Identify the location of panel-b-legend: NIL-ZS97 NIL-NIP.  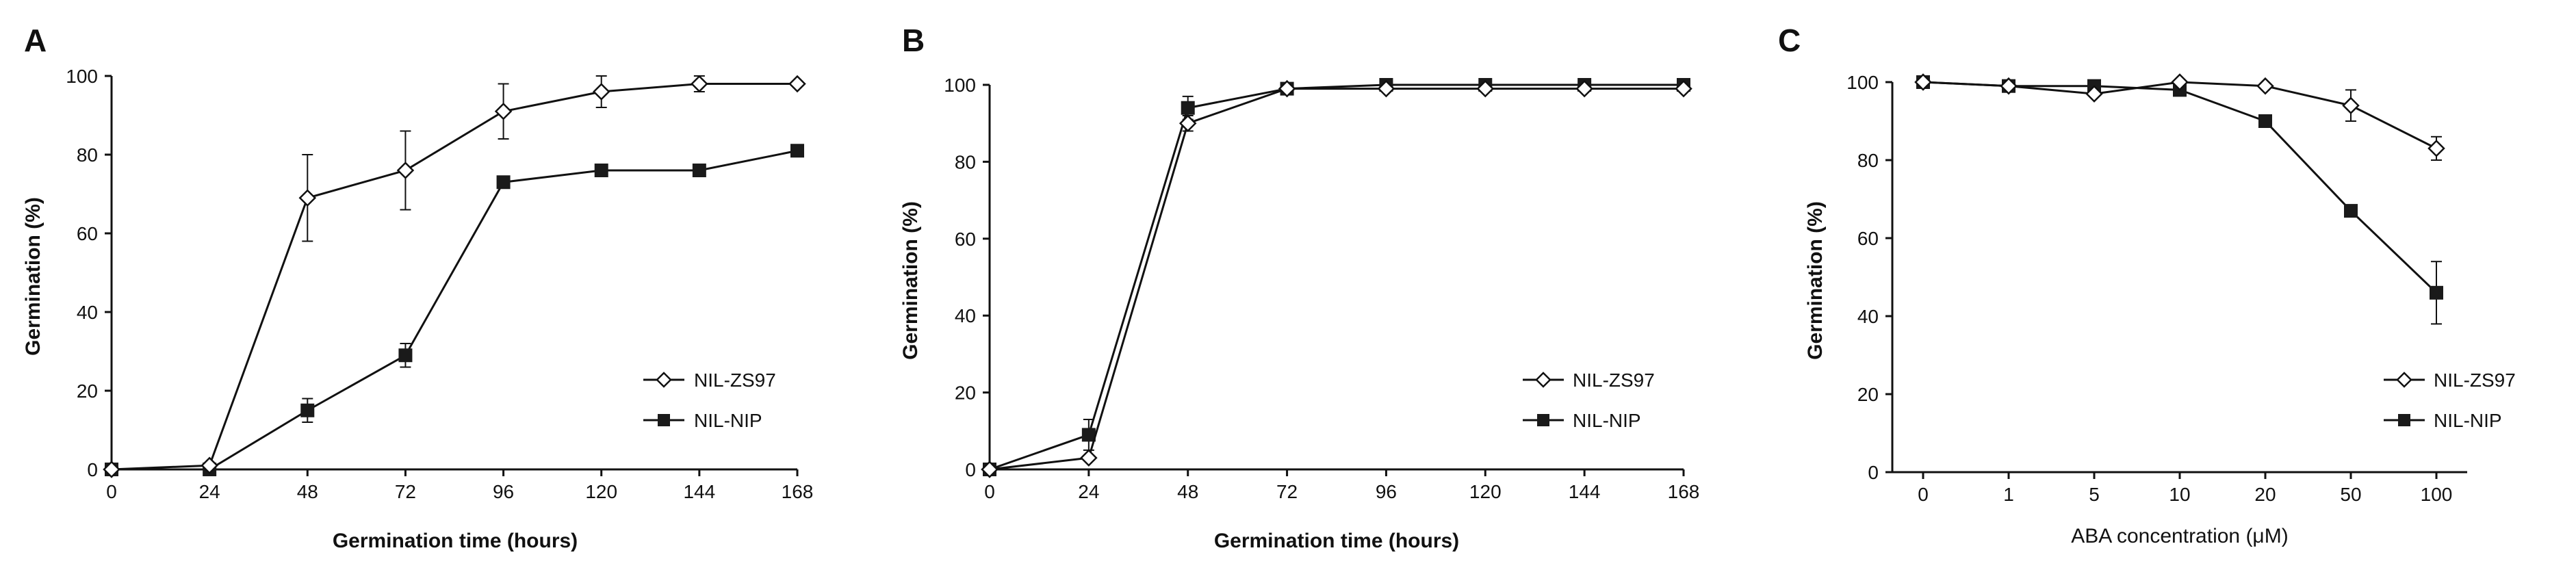
(1589, 401).